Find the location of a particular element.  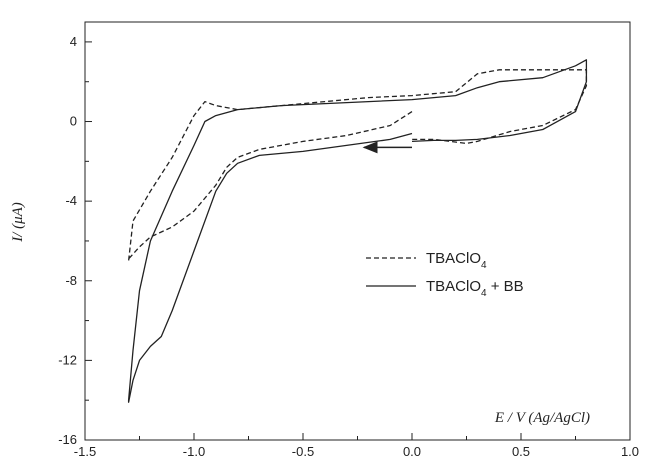

y-tick-label: 0 is located at coordinates (73, 121).